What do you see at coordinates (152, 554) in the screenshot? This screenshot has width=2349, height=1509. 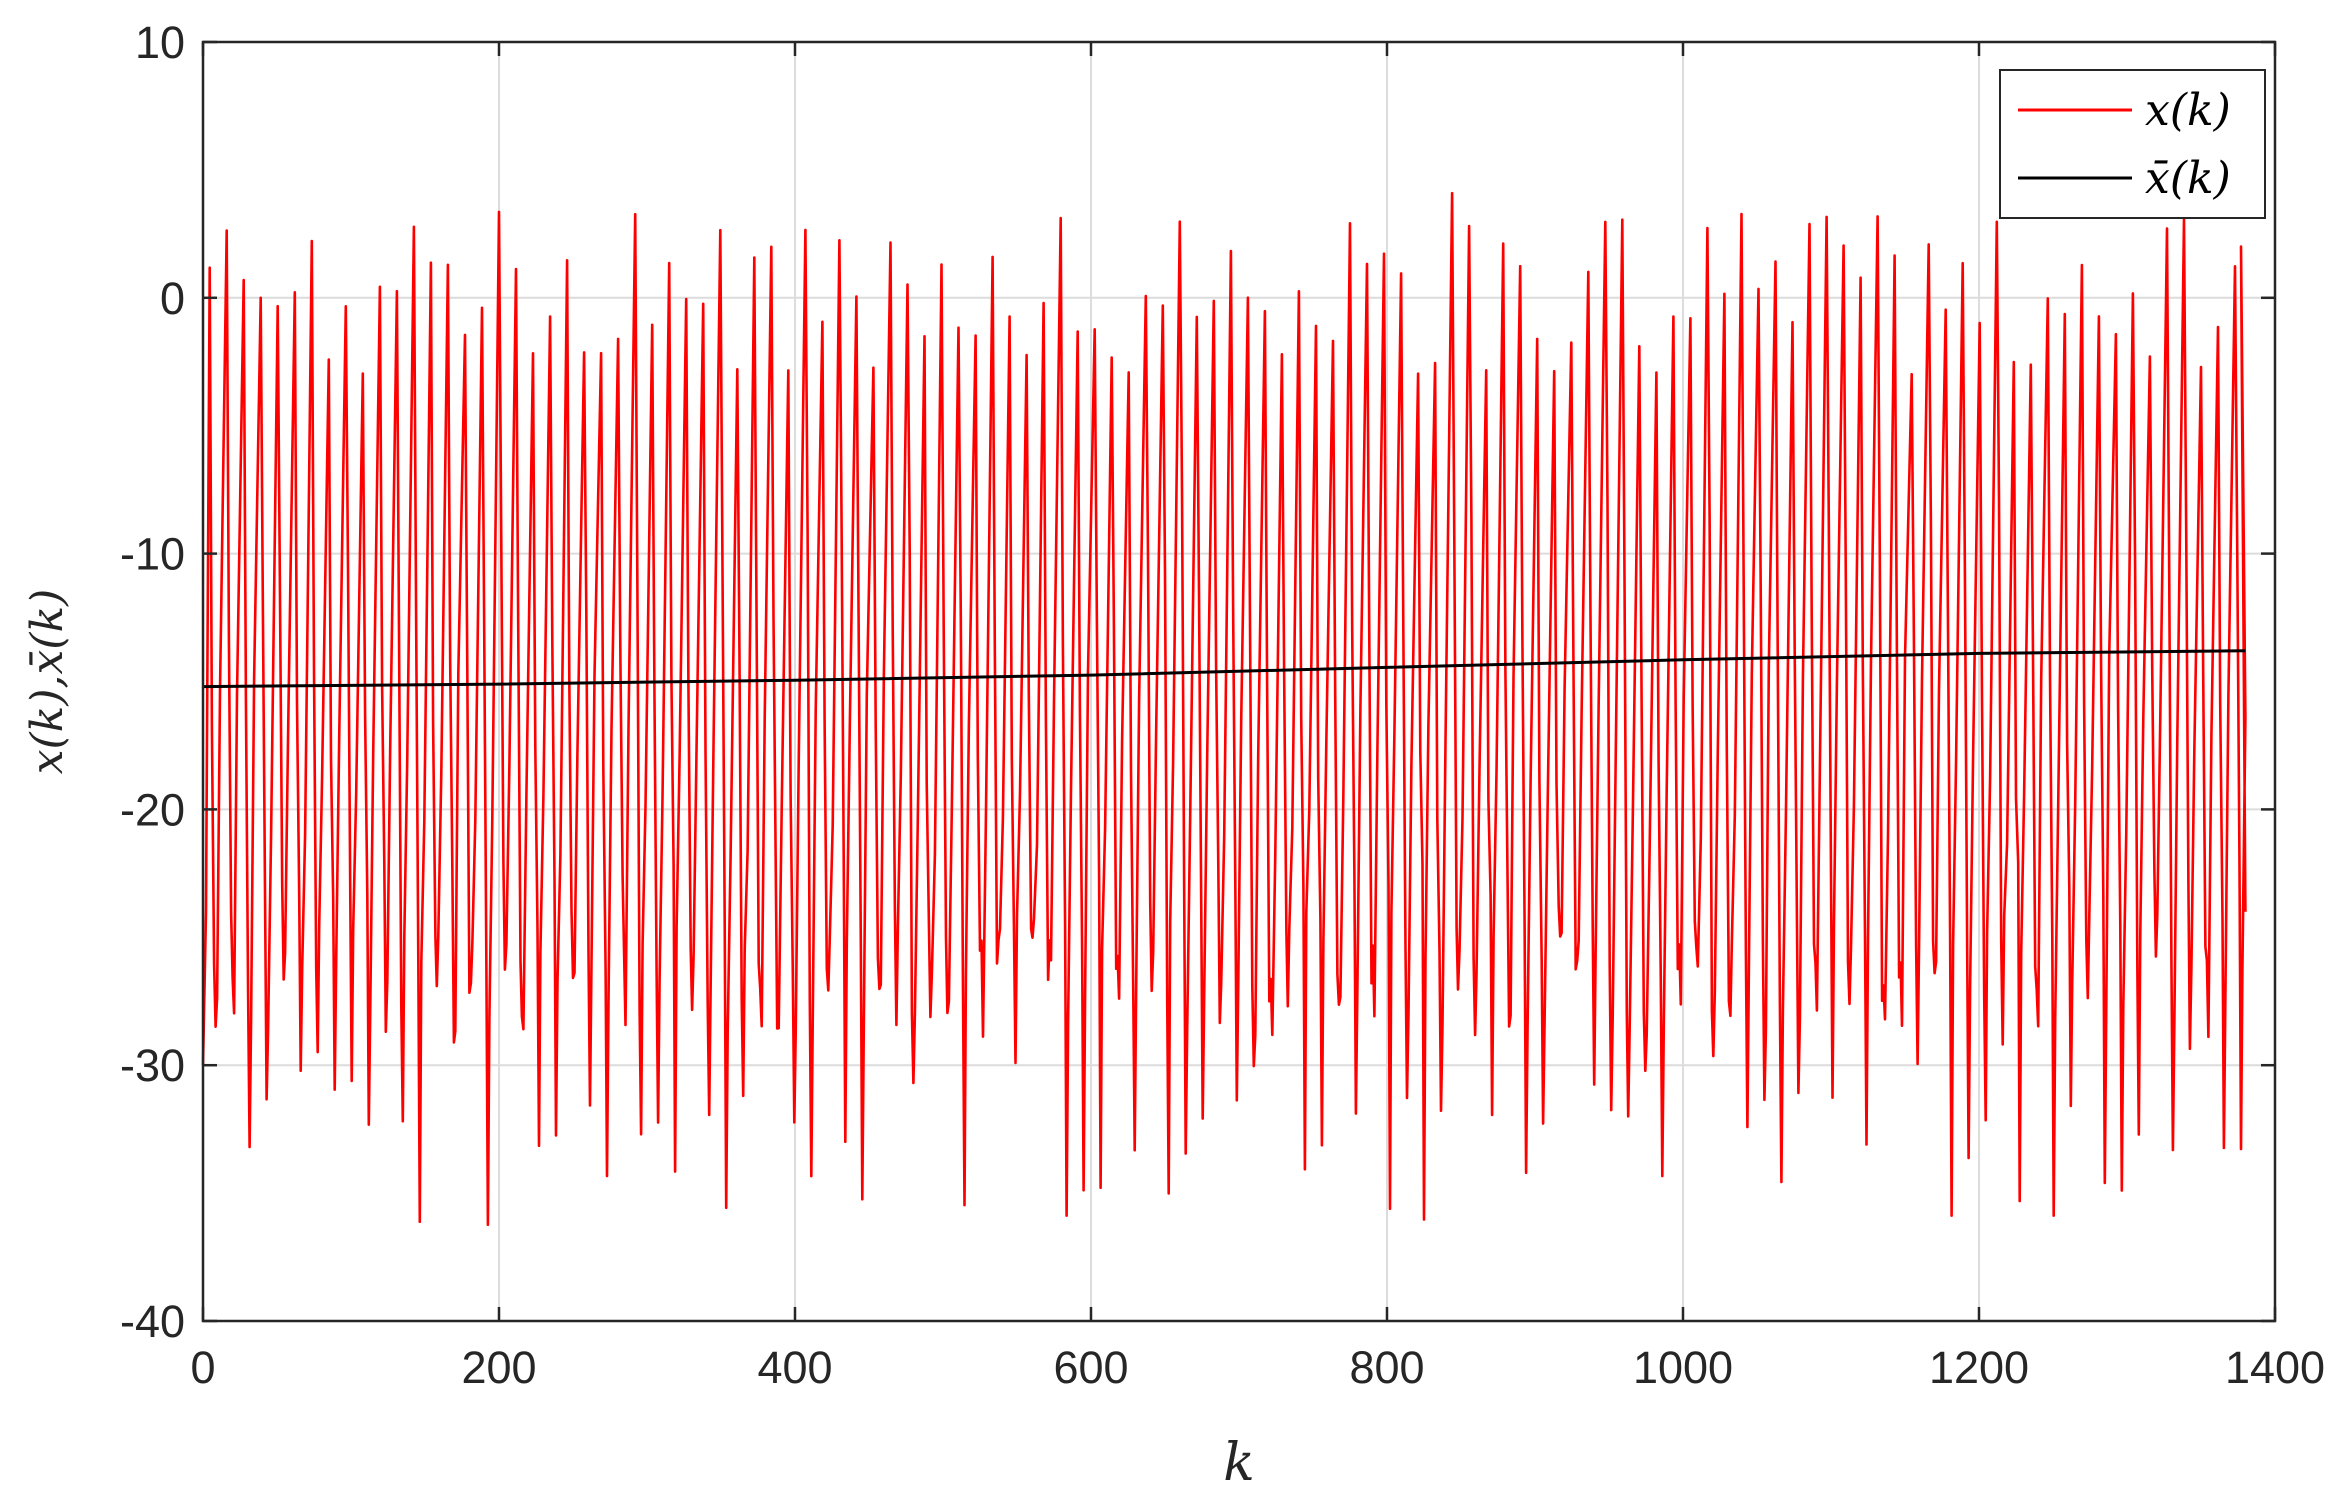 I see `y-tick-label: -10` at bounding box center [152, 554].